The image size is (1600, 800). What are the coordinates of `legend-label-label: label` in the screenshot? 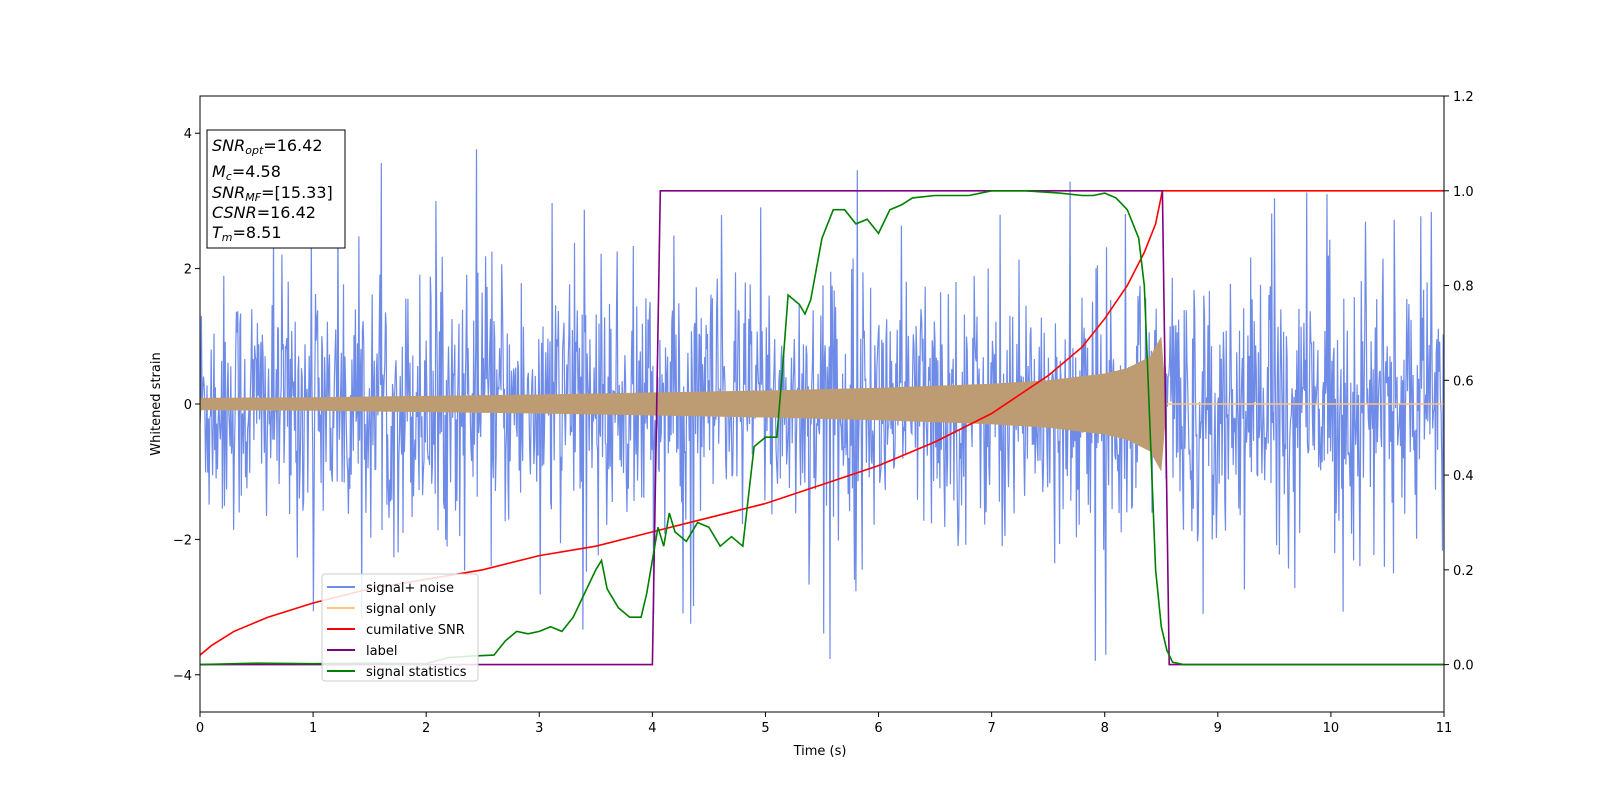 It's located at (381, 651).